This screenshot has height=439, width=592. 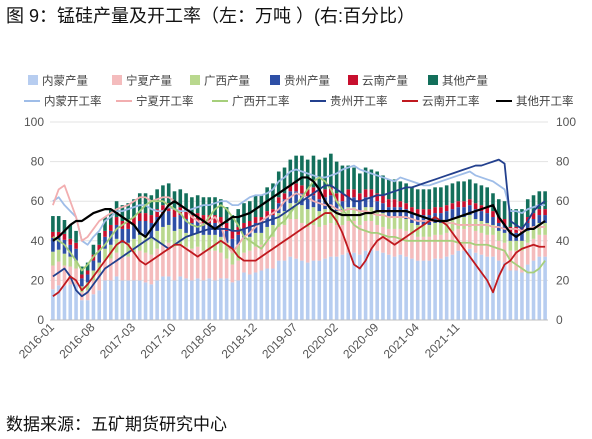 I want to click on chart-source: 数据来源：五矿期货研究中心, so click(x=116, y=424).